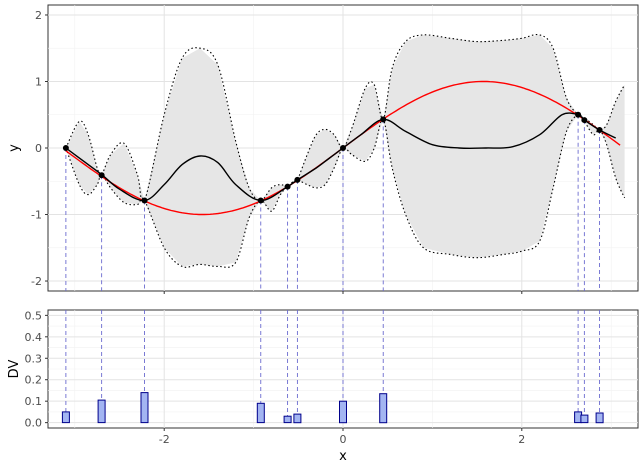 This screenshot has width=644, height=469. I want to click on top-y-tick-label: 0, so click(38, 148).